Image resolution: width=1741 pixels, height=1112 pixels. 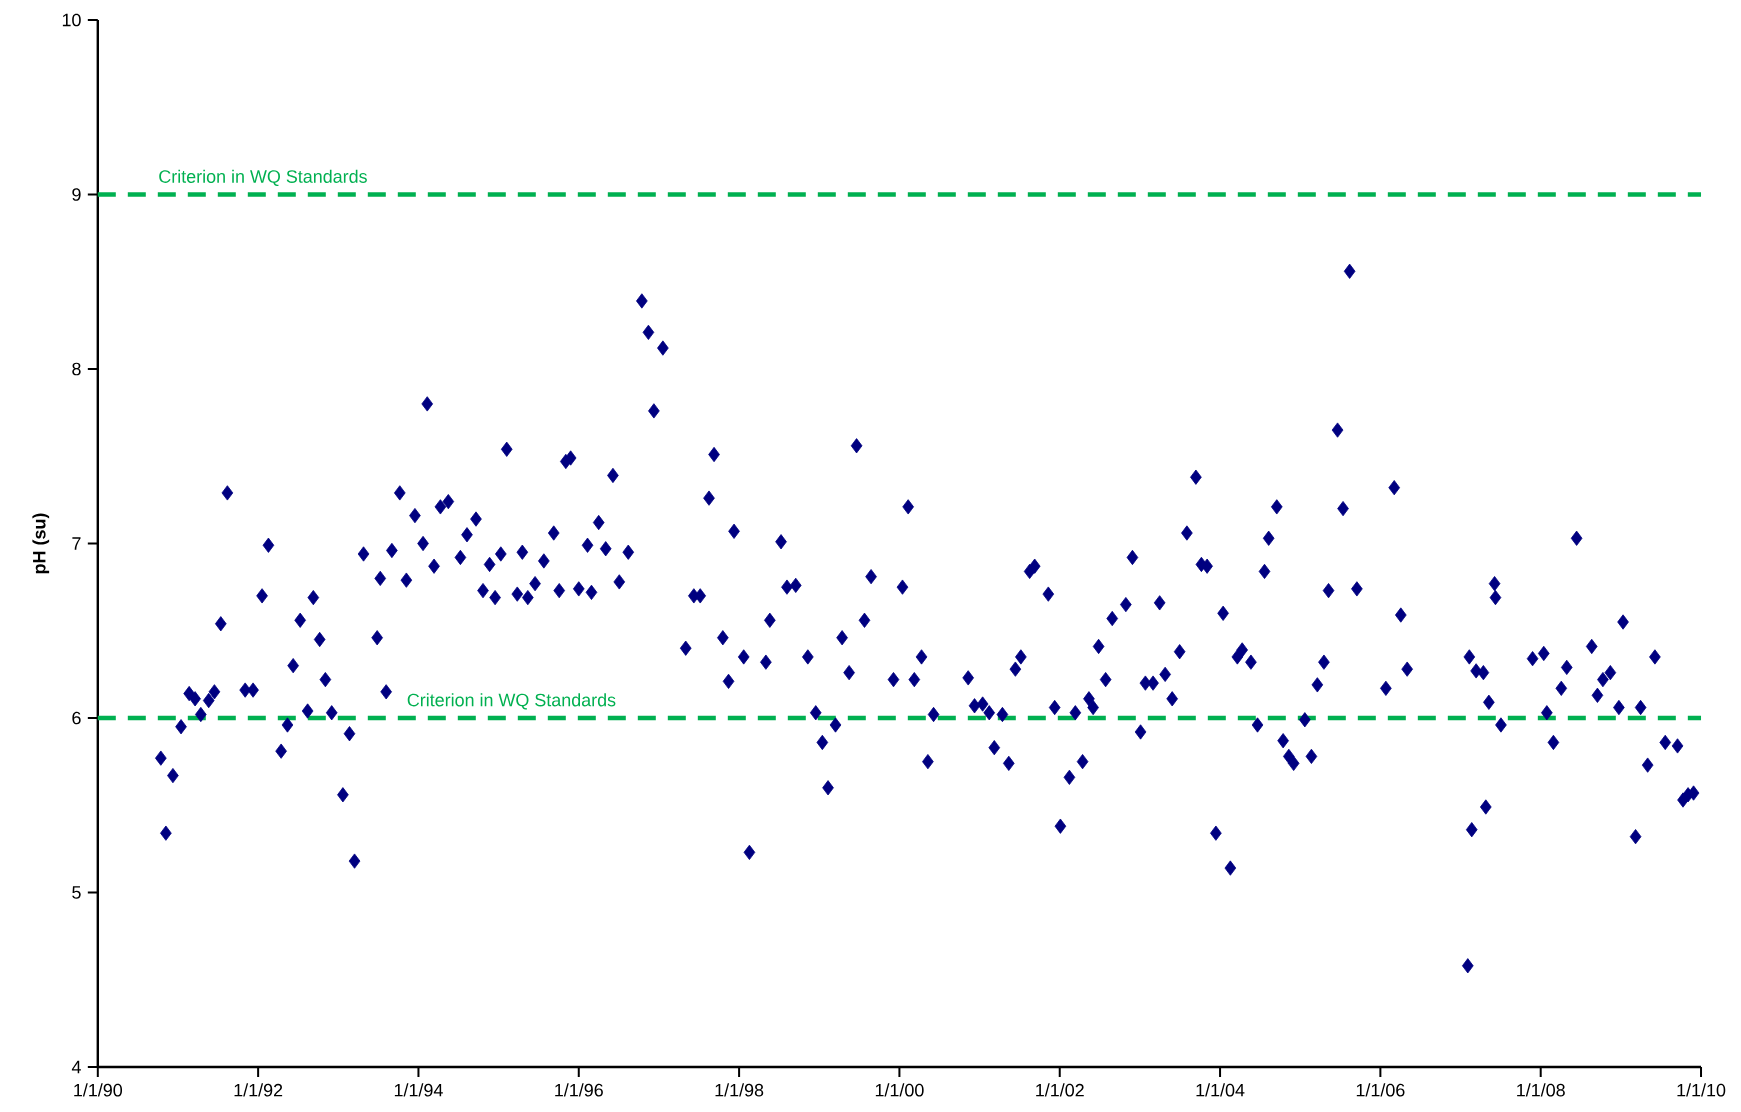 What do you see at coordinates (41, 543) in the screenshot?
I see `y-axis-title: pH (su)` at bounding box center [41, 543].